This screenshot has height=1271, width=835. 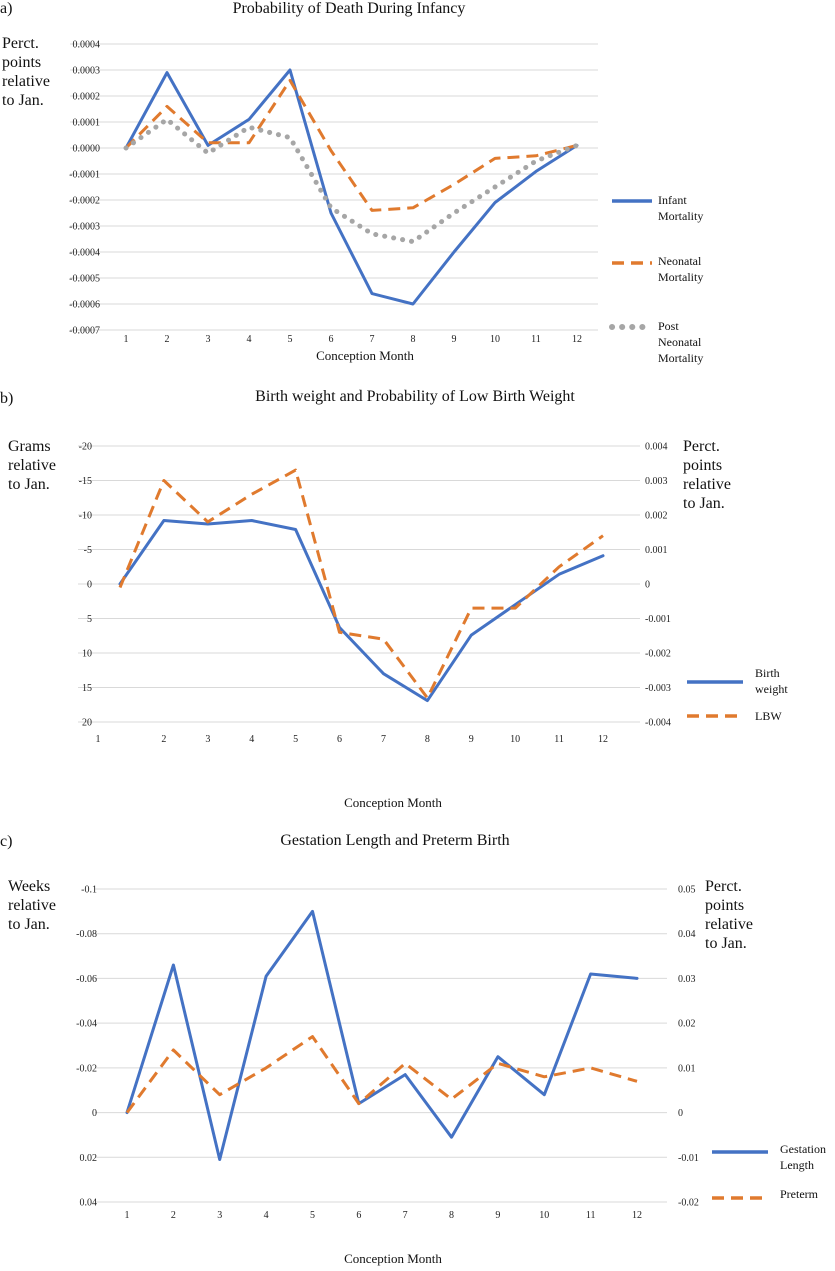 I want to click on chart-a-ylabel-line-3: relative, so click(x=26, y=81).